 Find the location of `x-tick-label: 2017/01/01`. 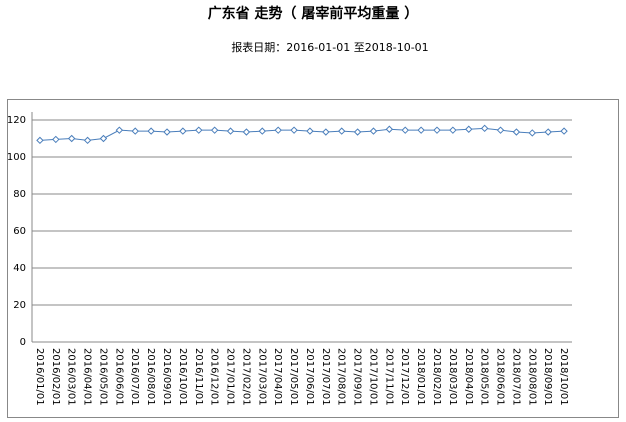

x-tick-label: 2017/01/01 is located at coordinates (230, 377).